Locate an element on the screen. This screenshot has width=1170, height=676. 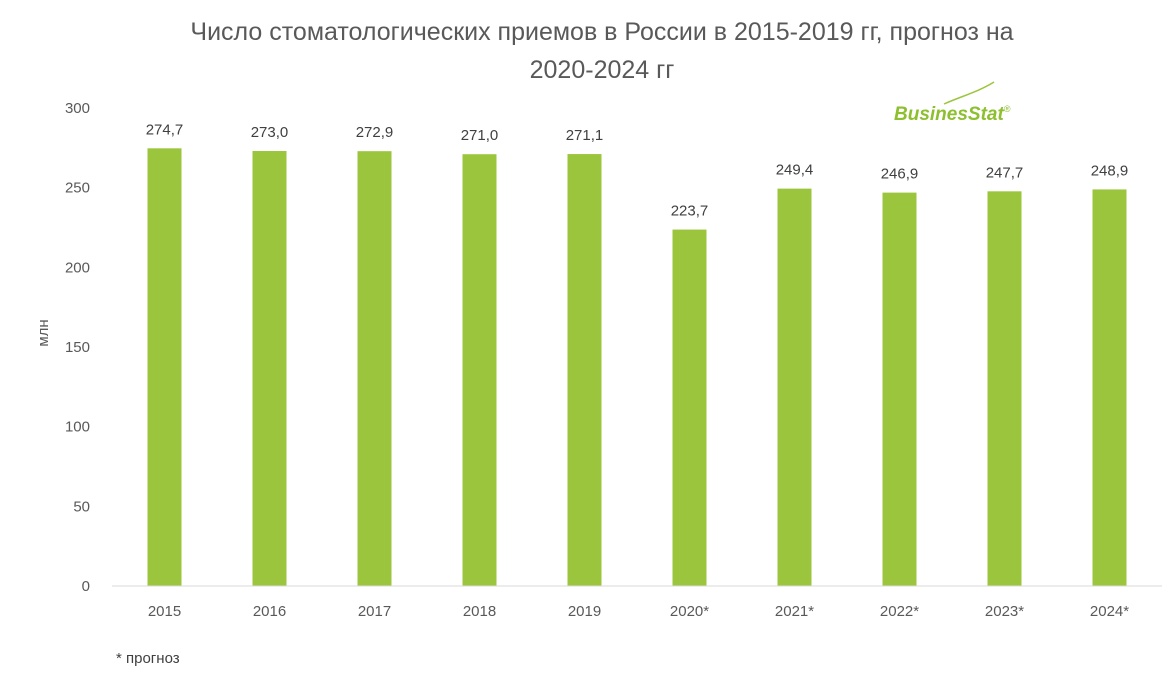
y-tick-label: 150 is located at coordinates (77, 347).